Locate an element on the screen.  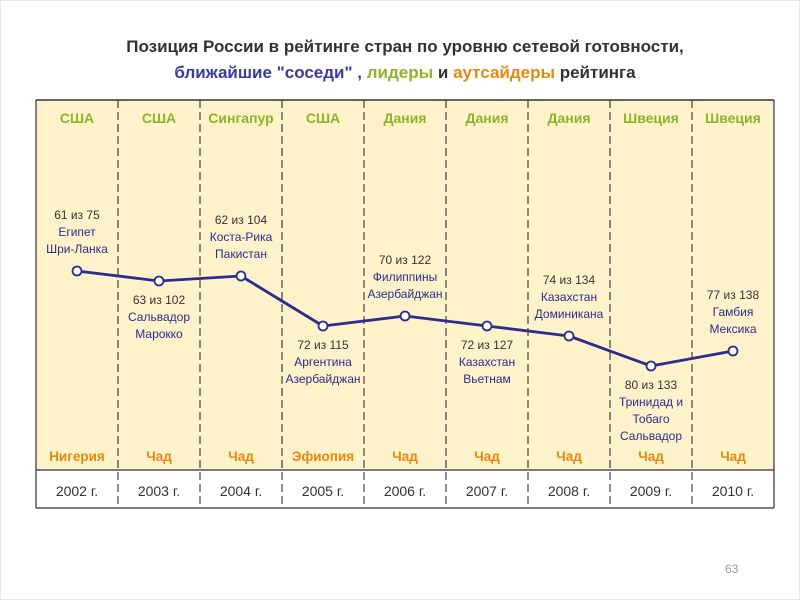
neighbor-country-label: Филиппины is located at coordinates (405, 277).